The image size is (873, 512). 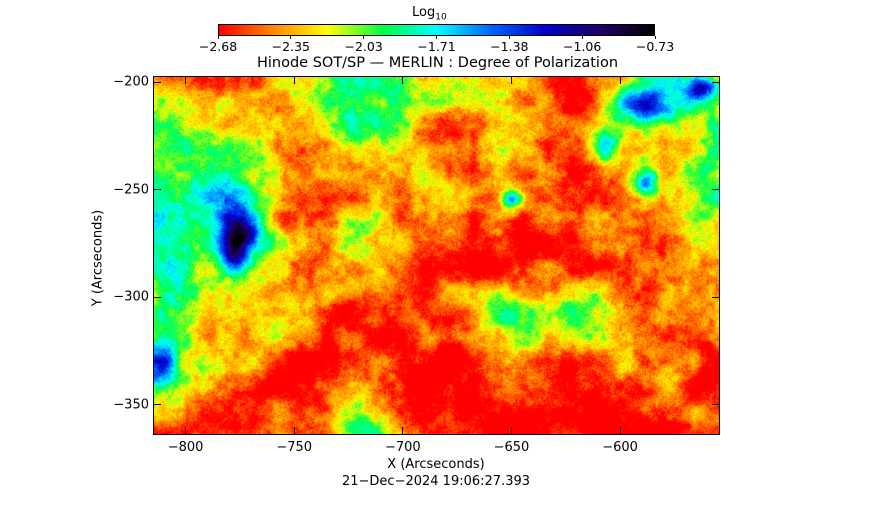 What do you see at coordinates (436, 46) in the screenshot?
I see `colorbar-tick-label: −1.71` at bounding box center [436, 46].